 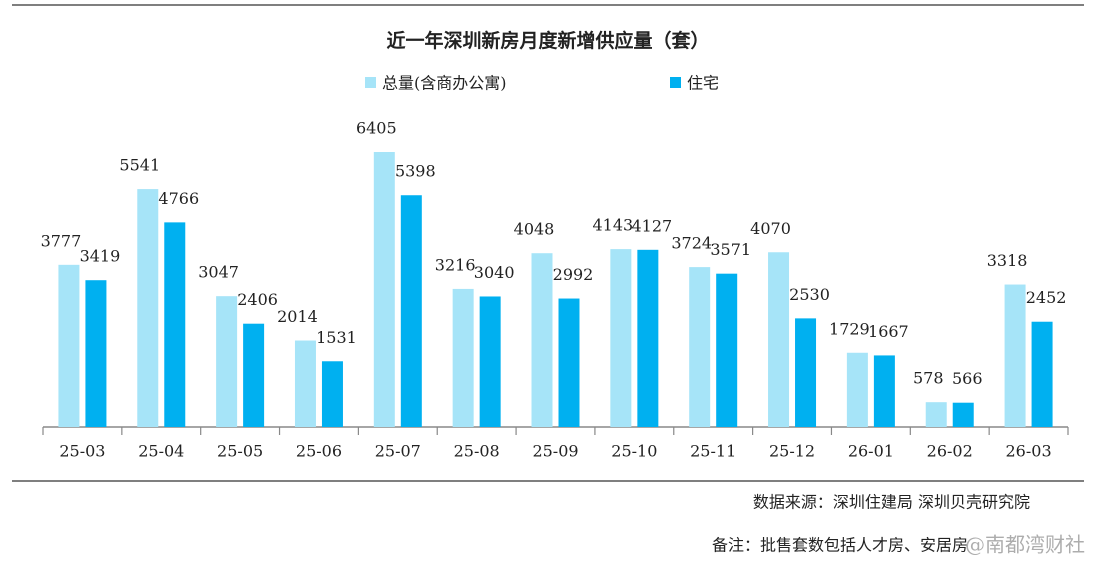 I want to click on x-tick-label: 26-03, so click(x=1029, y=451).